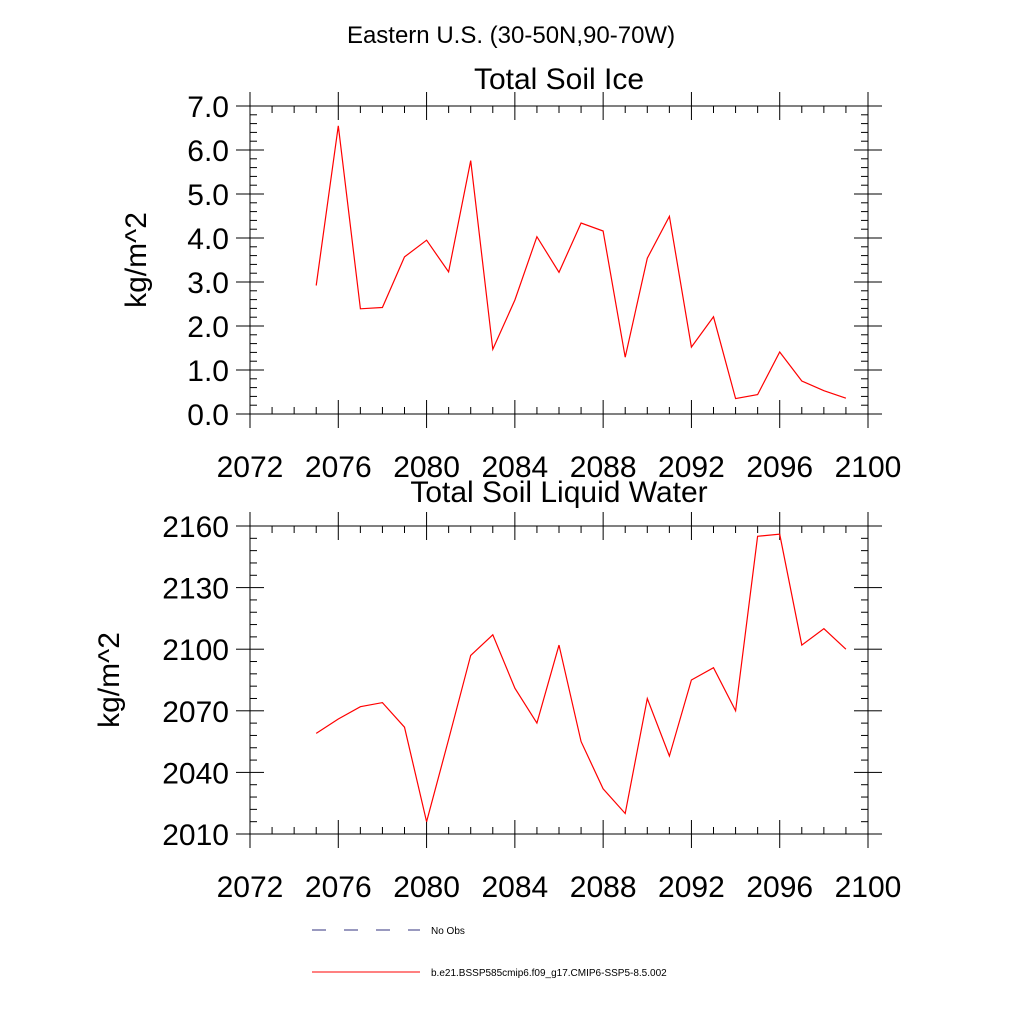 The height and width of the screenshot is (1024, 1024). What do you see at coordinates (195, 712) in the screenshot?
I see `y-tick-label: 2070` at bounding box center [195, 712].